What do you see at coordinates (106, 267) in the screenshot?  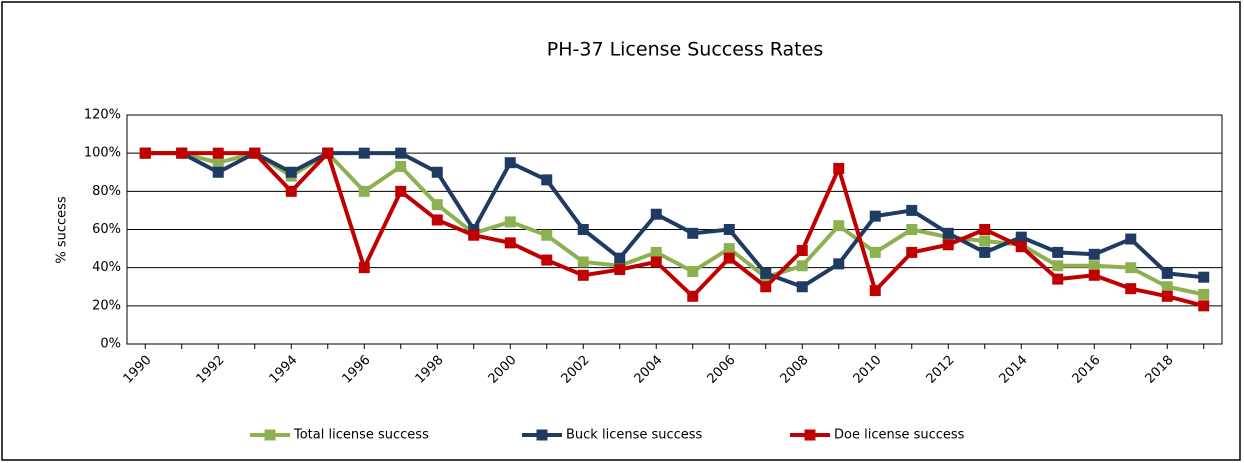 I see `y-tick-label: 40%` at bounding box center [106, 267].